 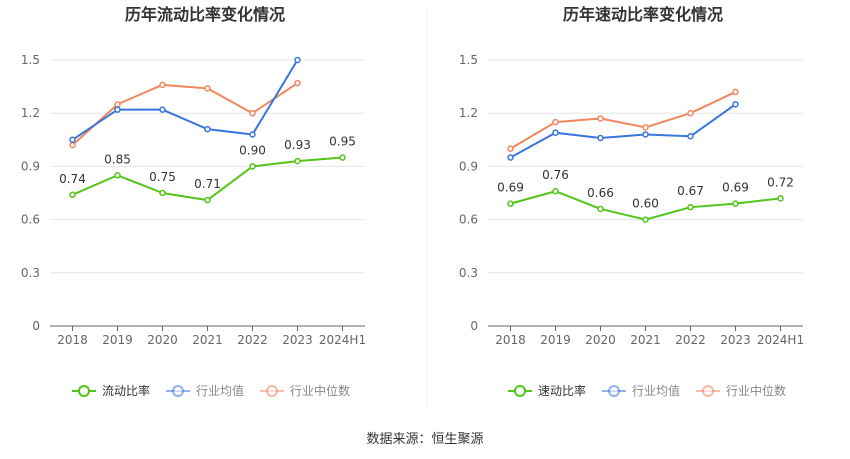 I want to click on data-label: 0.74, so click(x=72, y=179).